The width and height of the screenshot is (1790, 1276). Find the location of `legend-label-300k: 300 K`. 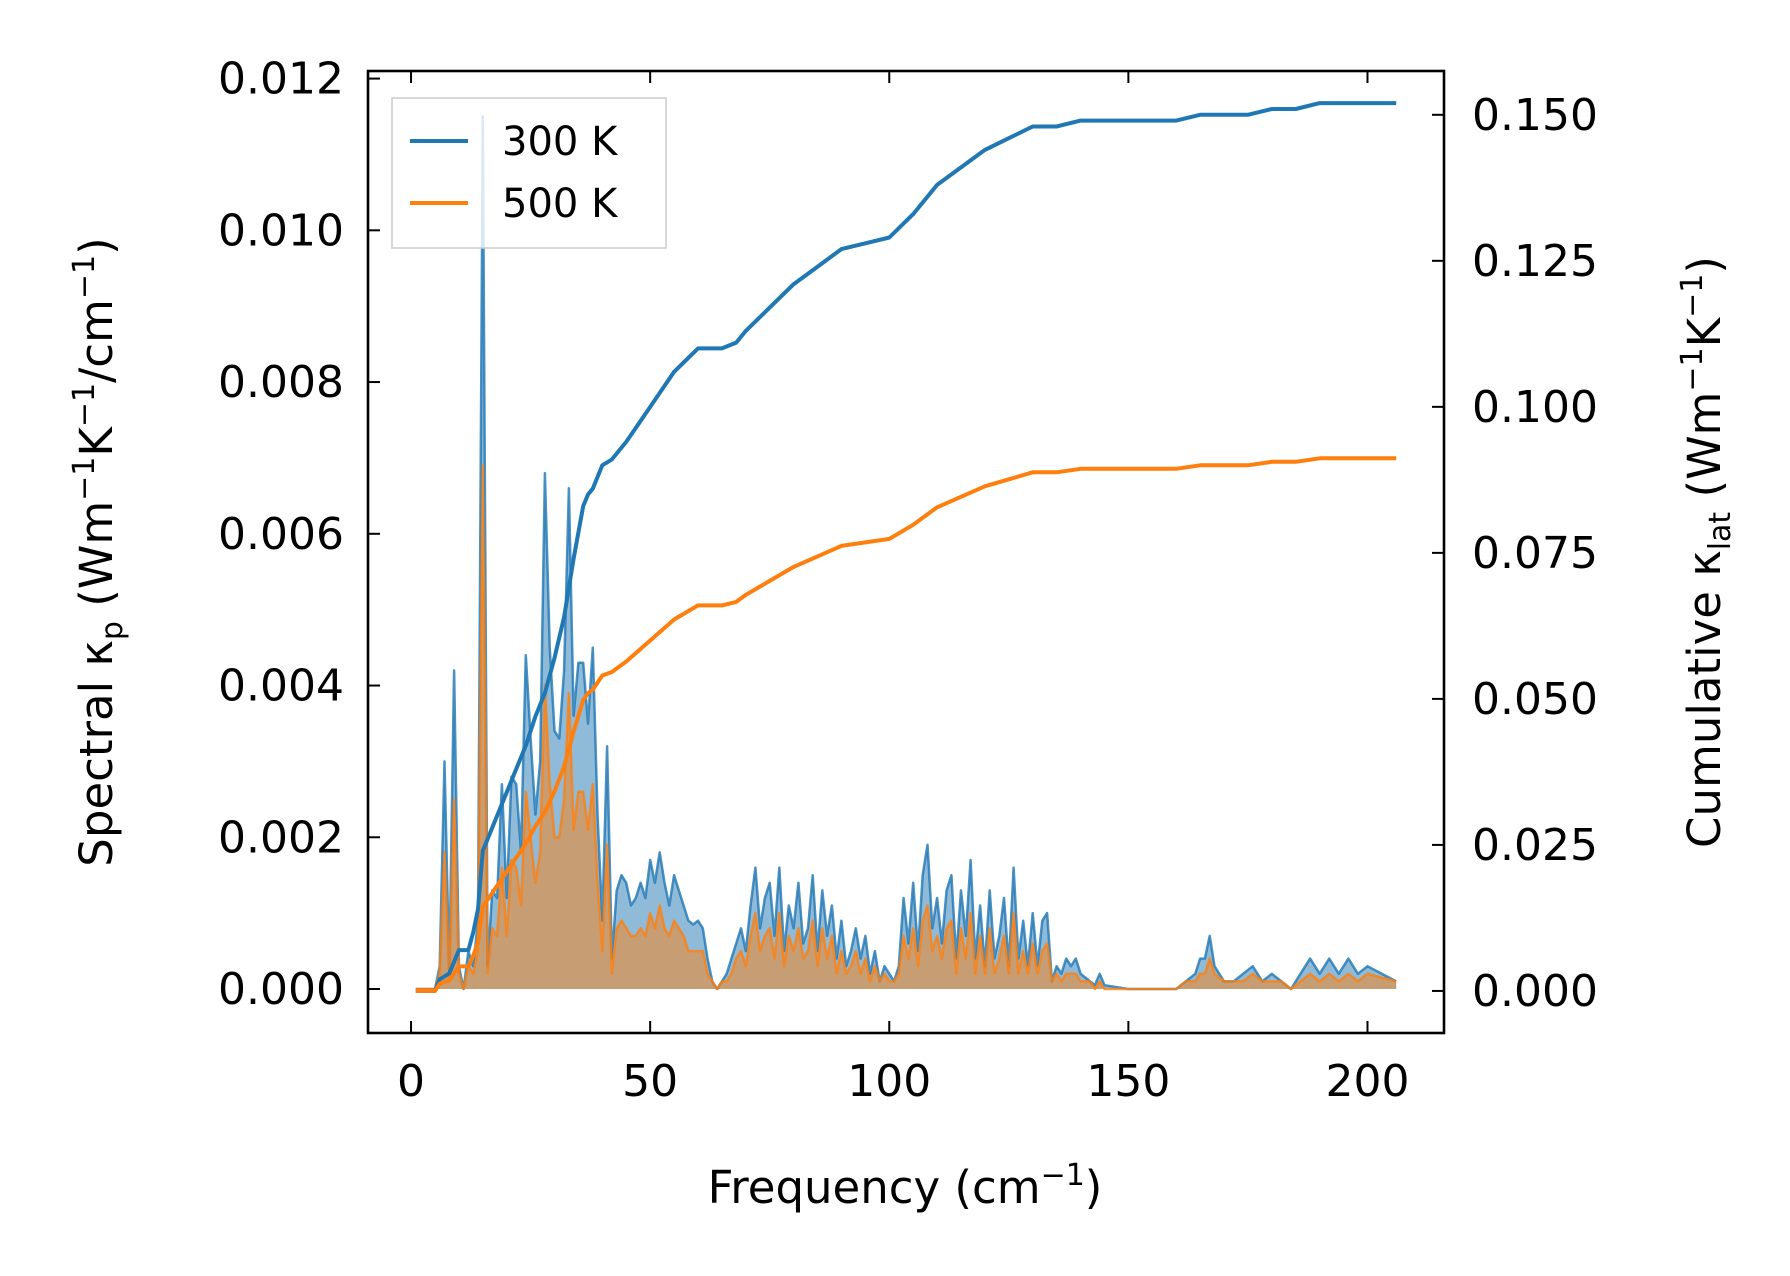

legend-label-300k: 300 K is located at coordinates (560, 142).